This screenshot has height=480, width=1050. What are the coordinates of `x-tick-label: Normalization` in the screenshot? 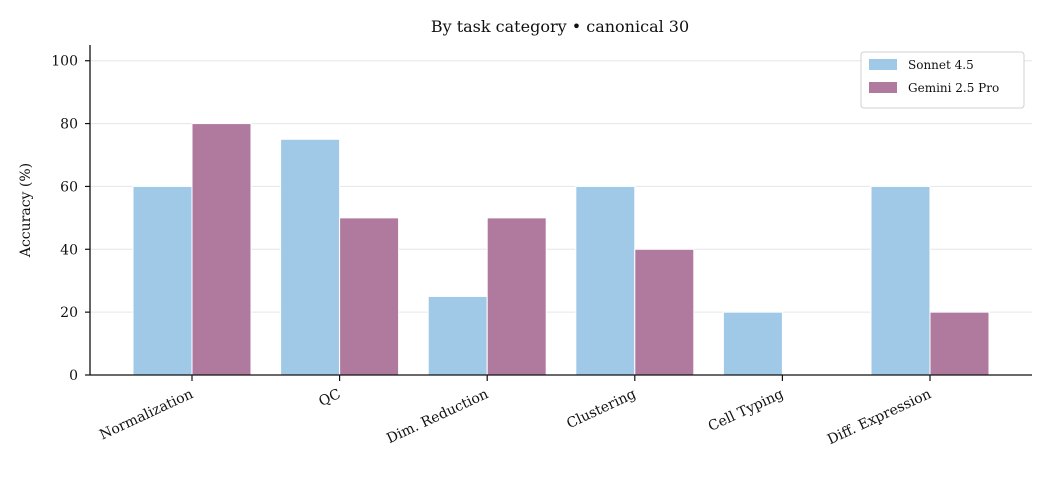 It's located at (146, 414).